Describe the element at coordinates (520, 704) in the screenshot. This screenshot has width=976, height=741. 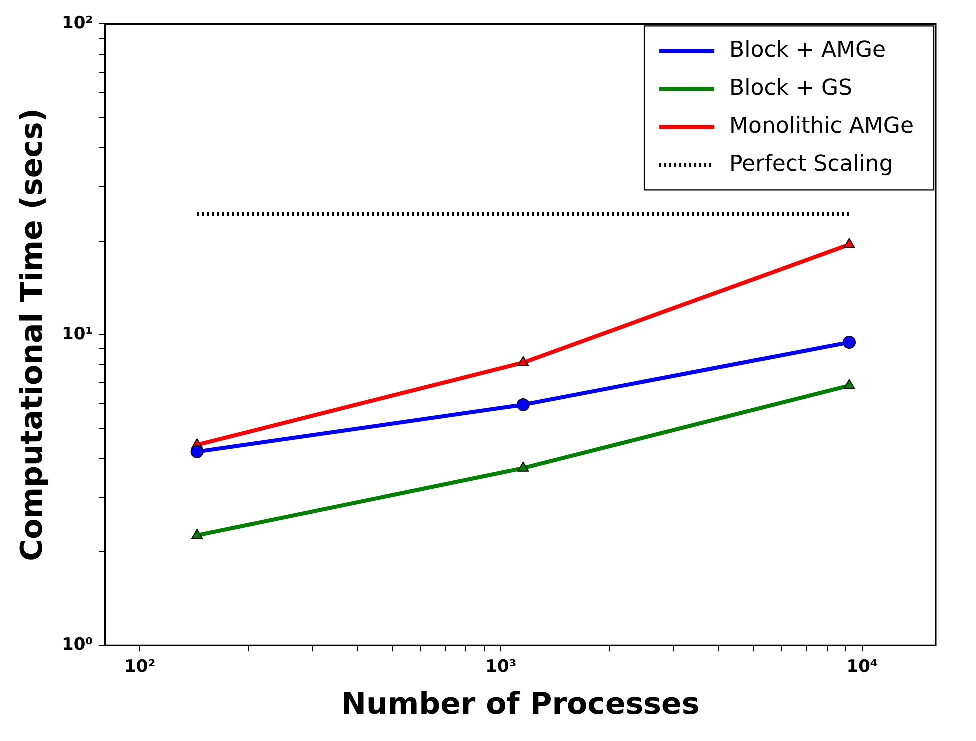
I see `x-axis-title: Number of Processes` at that location.